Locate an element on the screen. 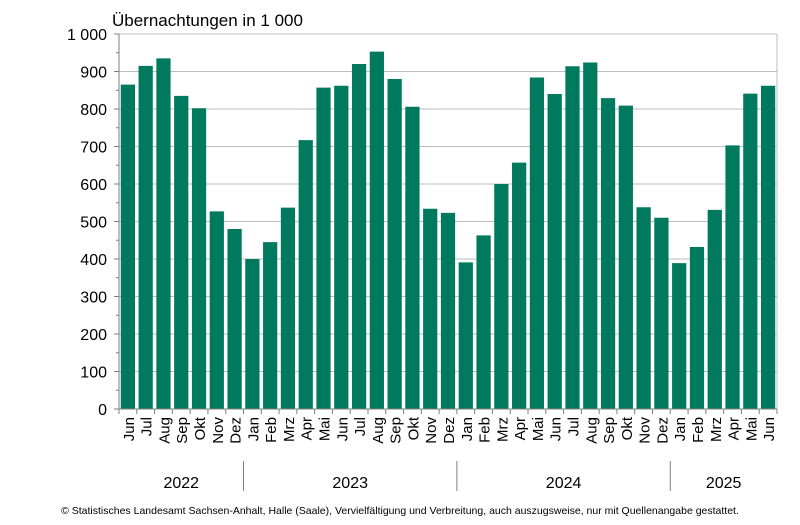 The height and width of the screenshot is (525, 800). y-tick-label: 0 is located at coordinates (102, 410).